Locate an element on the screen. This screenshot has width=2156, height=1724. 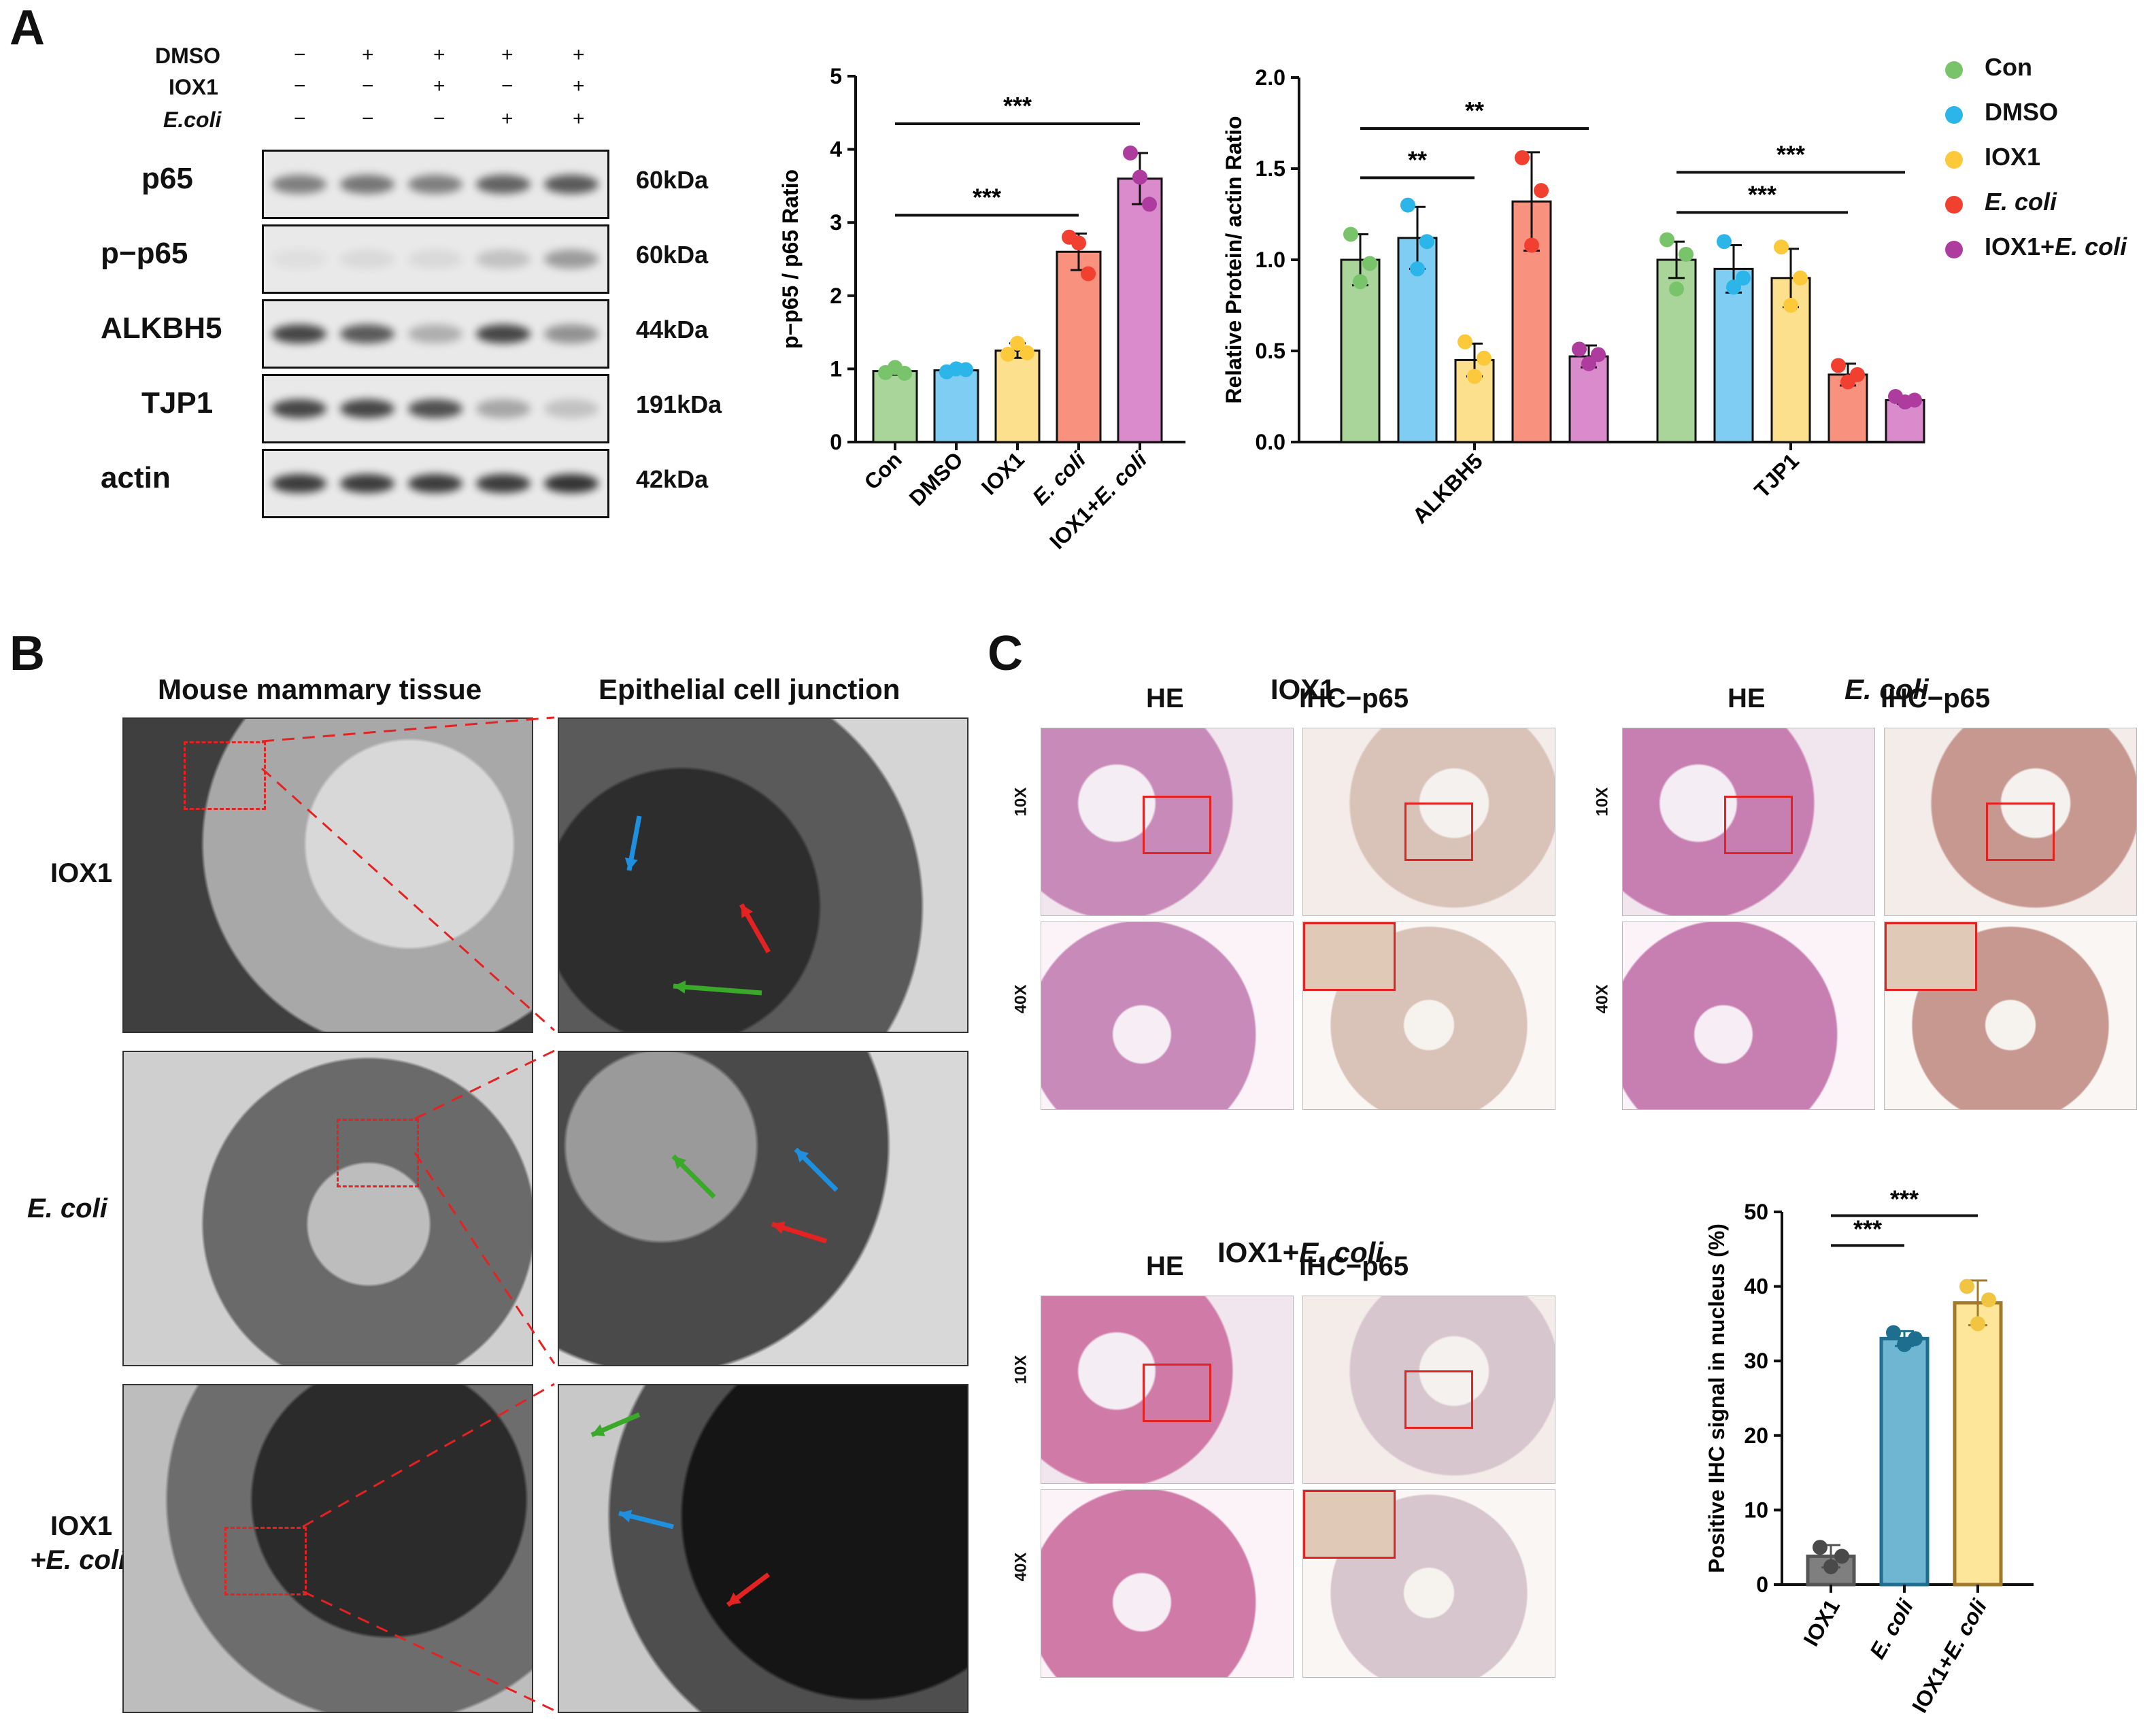
y-tick-label: 1.5 is located at coordinates (1270, 168).